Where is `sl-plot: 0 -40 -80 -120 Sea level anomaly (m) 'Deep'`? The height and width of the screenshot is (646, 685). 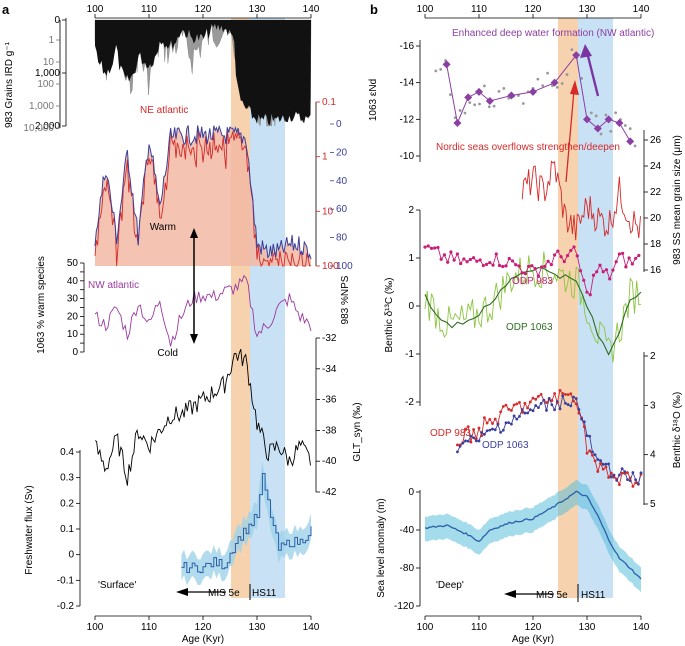
sl-plot: 0 -40 -80 -120 Sea level anomaly (m) 'Deep' is located at coordinates (509, 545).